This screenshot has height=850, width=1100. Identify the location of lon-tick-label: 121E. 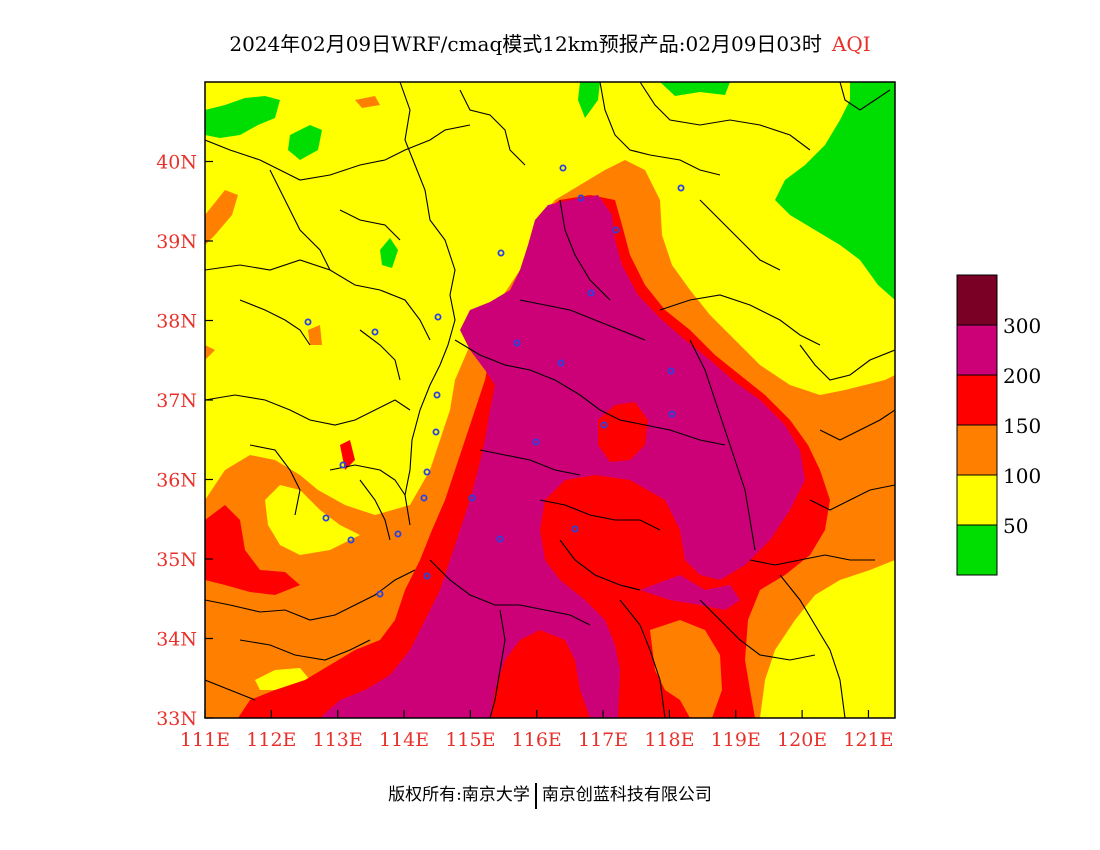
(868, 740).